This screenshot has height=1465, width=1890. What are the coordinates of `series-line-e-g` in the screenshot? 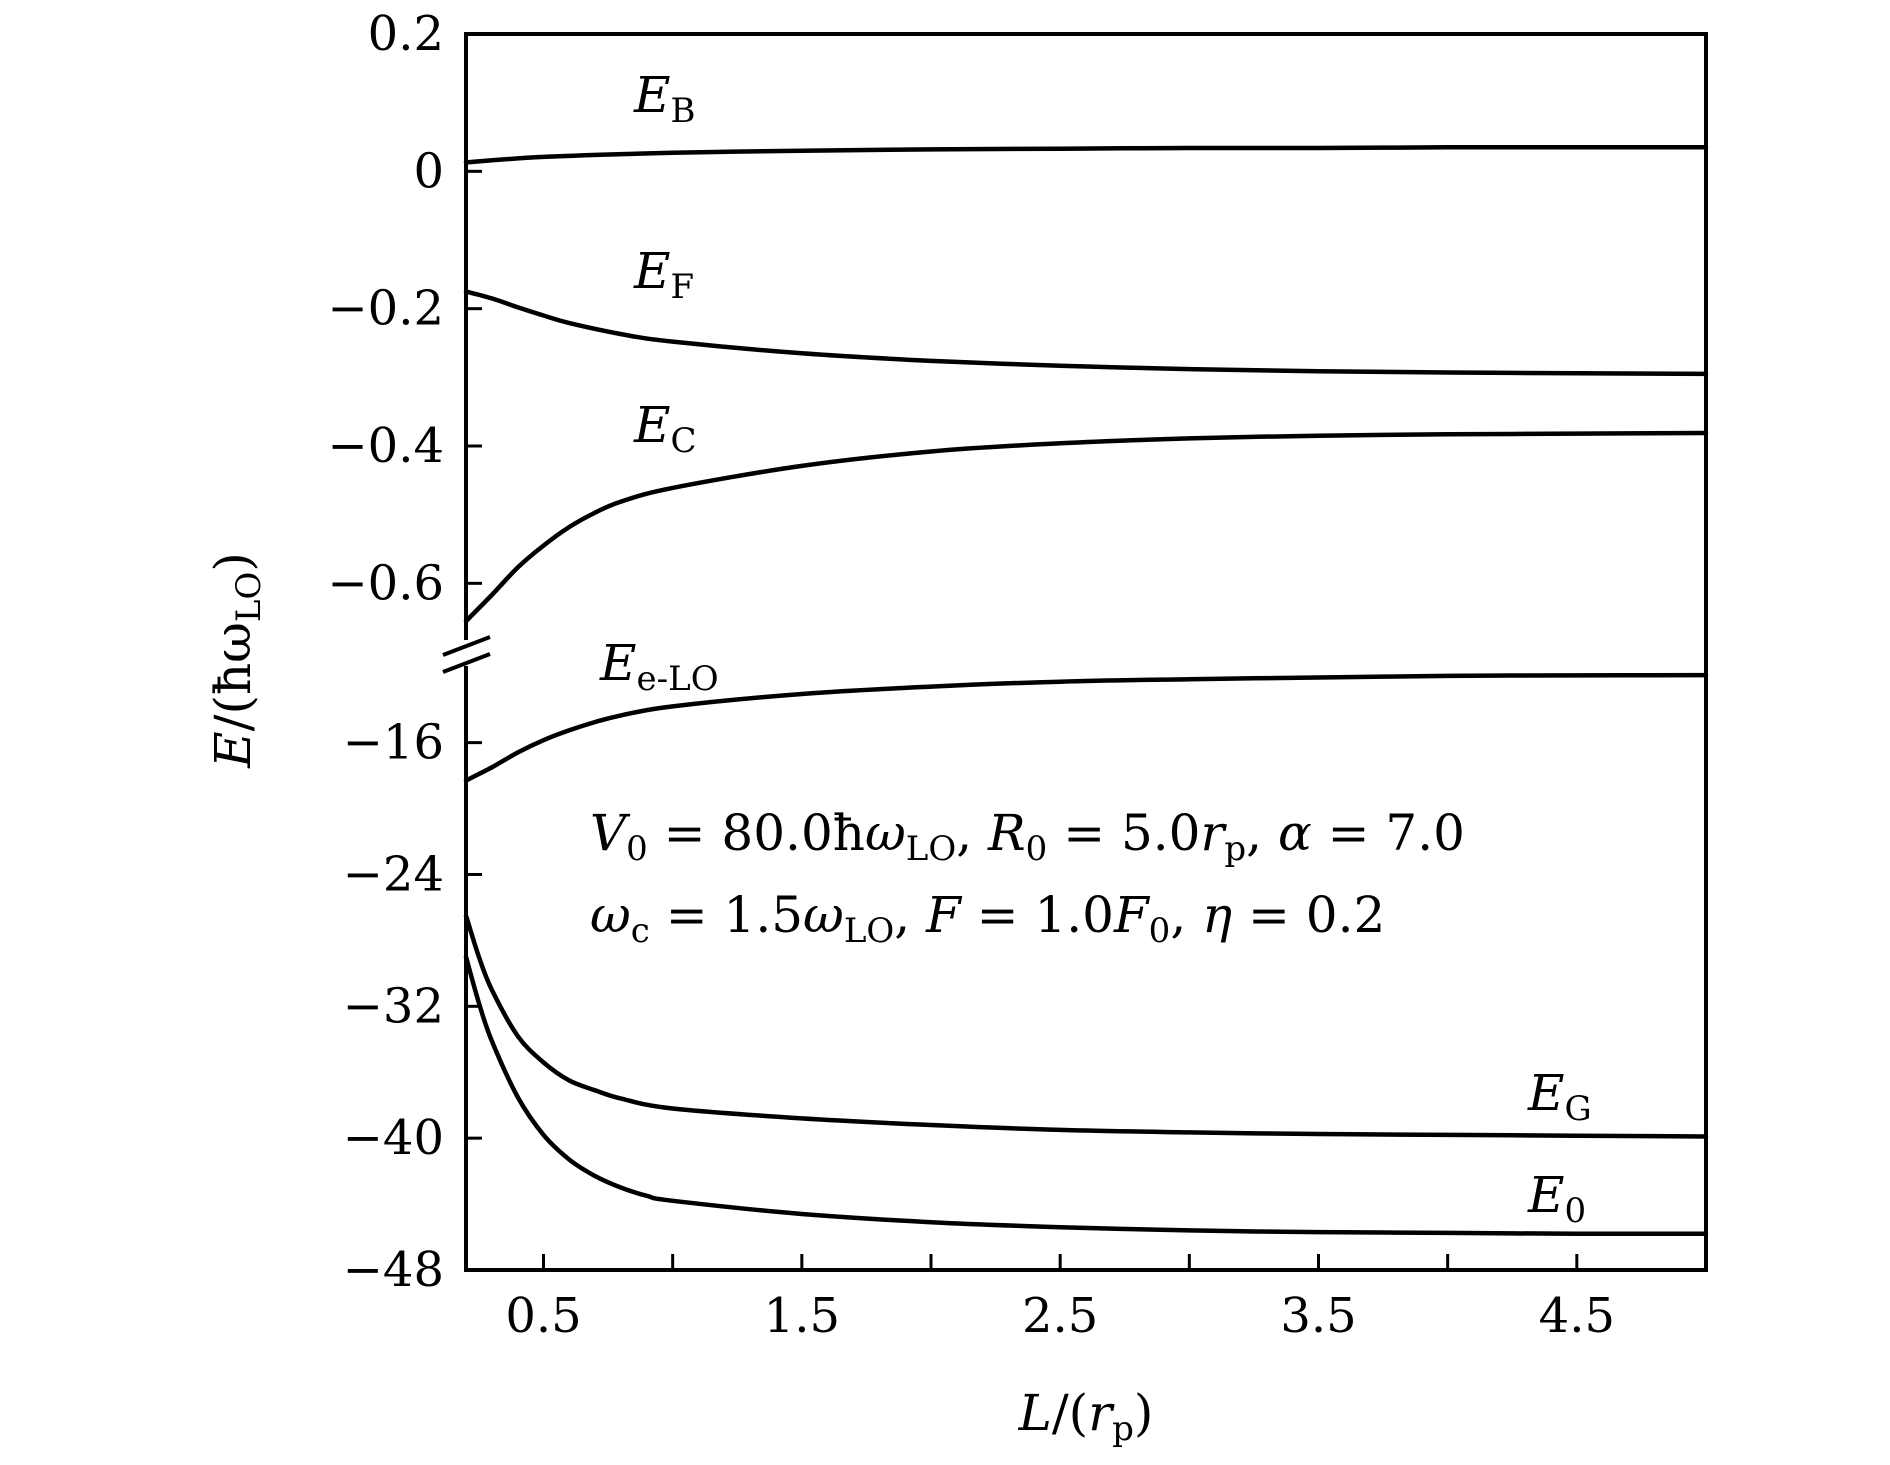 It's located at (1086, 1026).